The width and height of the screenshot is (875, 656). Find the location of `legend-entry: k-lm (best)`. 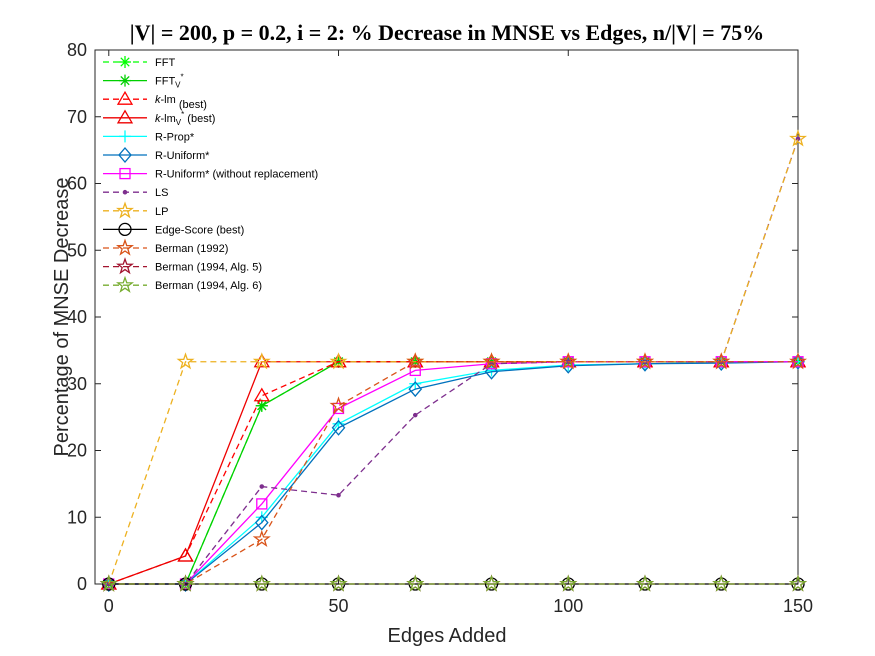

legend-entry: k-lm (best) is located at coordinates (155, 100).